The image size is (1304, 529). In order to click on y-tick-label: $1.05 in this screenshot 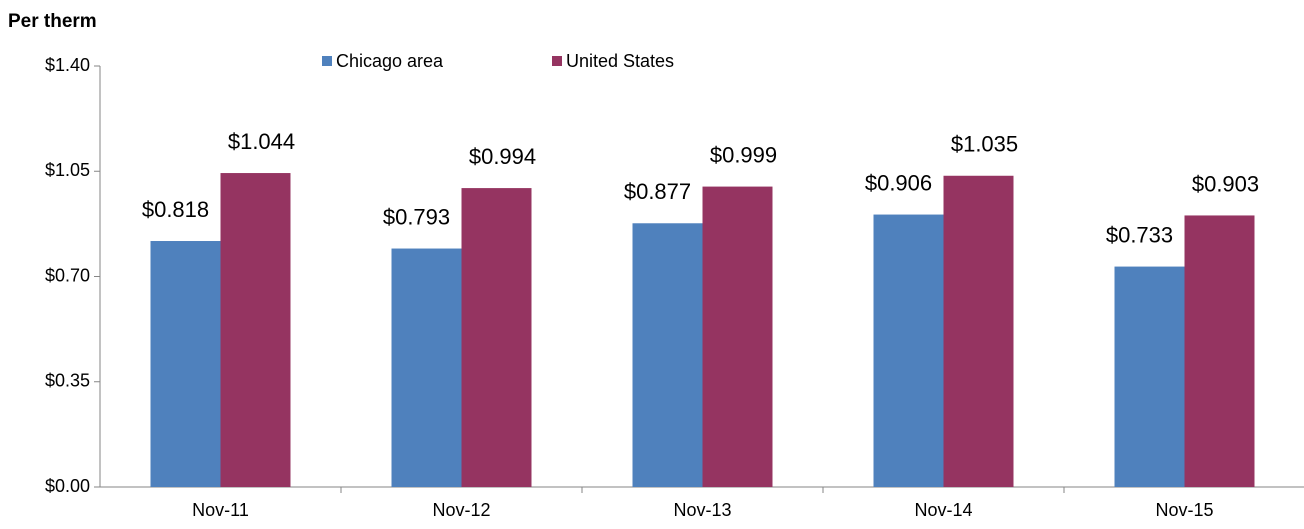, I will do `click(67, 170)`.